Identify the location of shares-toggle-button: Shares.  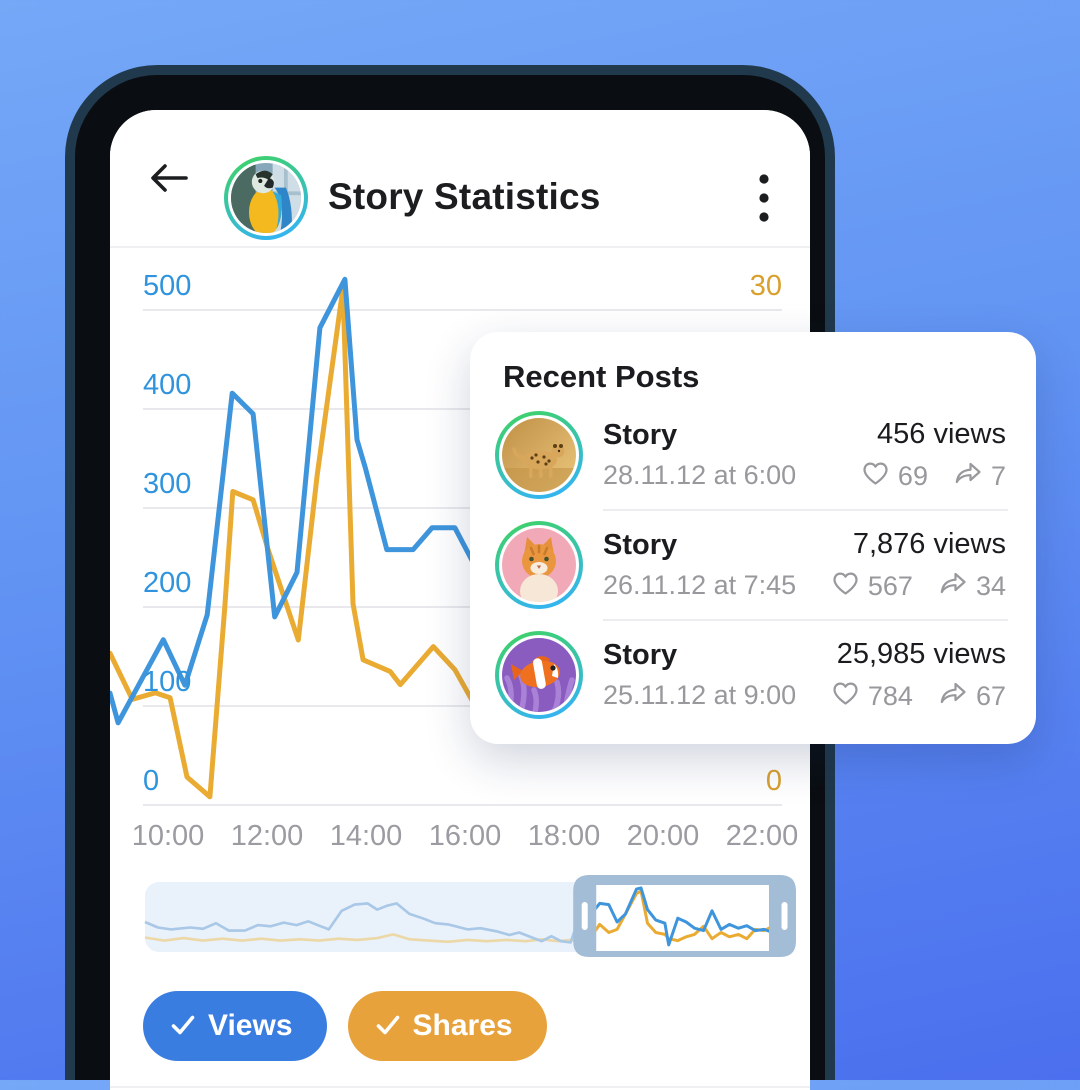
(447, 1026).